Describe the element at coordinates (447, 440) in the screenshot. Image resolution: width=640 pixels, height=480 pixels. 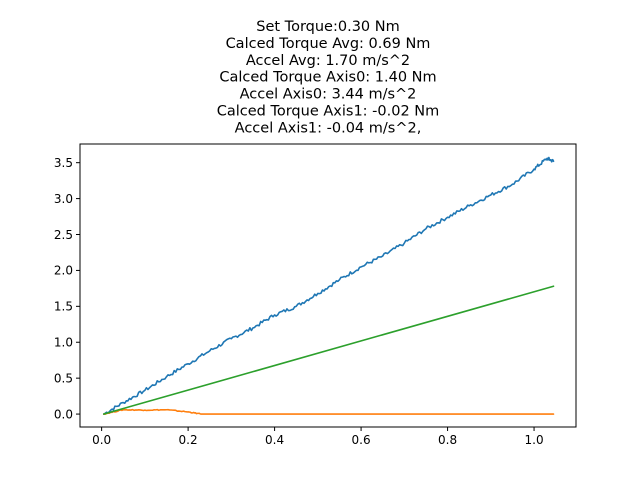
I see `x-tick-label-4: 0.8` at that location.